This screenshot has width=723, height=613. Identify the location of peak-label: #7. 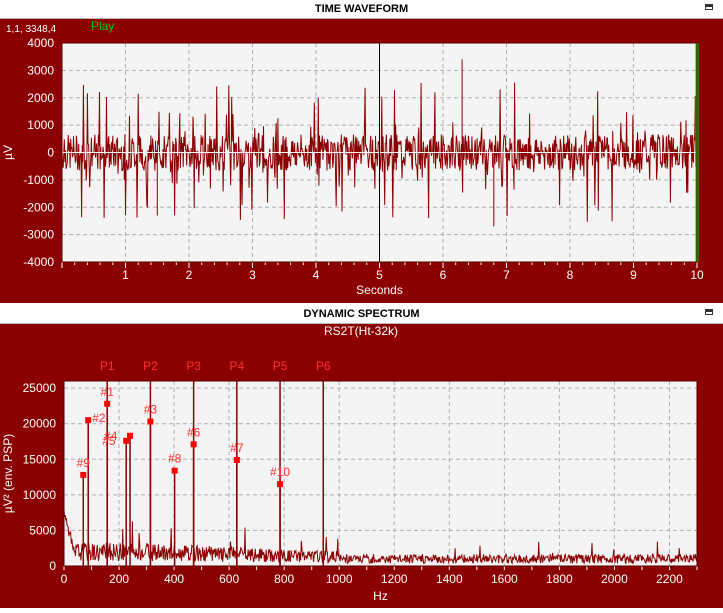
(237, 448).